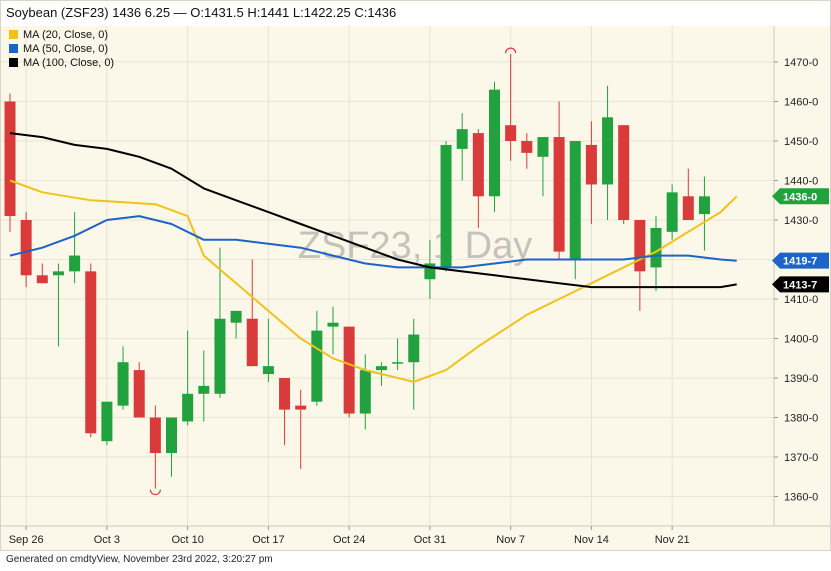 The image size is (831, 571). I want to click on price-tag-label: 1413-7, so click(800, 285).